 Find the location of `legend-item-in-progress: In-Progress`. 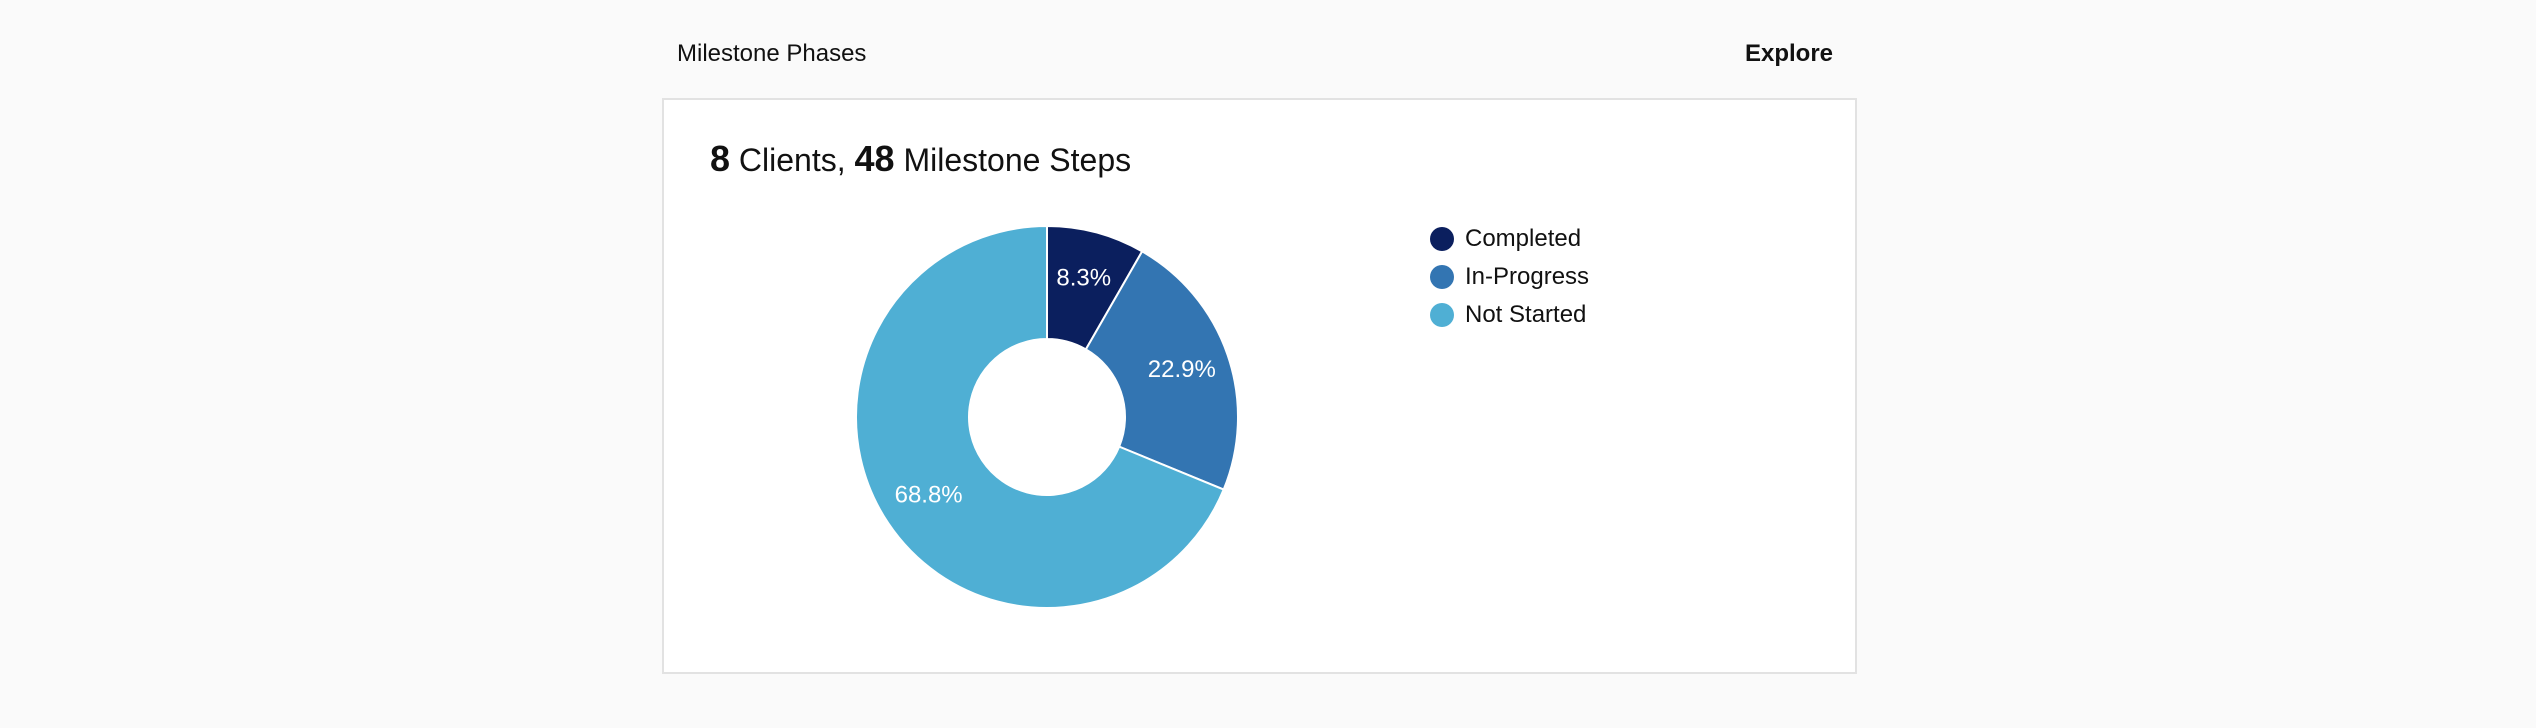

legend-item-in-progress: In-Progress is located at coordinates (1509, 277).